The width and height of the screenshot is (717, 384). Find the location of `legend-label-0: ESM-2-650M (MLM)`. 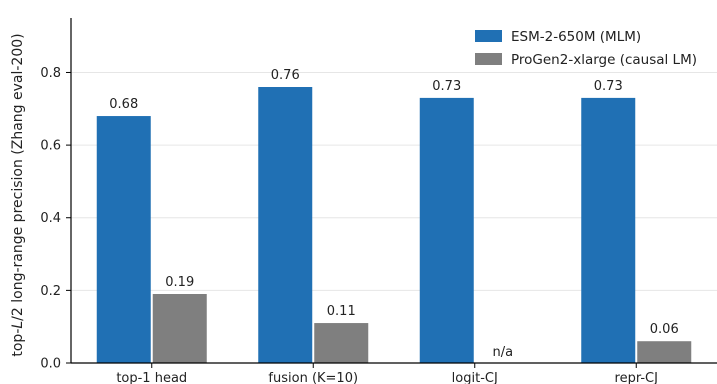

legend-label-0: ESM-2-650M (MLM) is located at coordinates (576, 37).